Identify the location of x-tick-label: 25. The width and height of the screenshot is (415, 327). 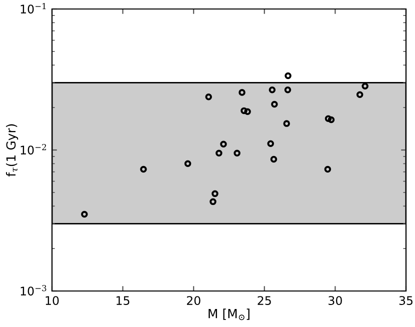
(264, 300).